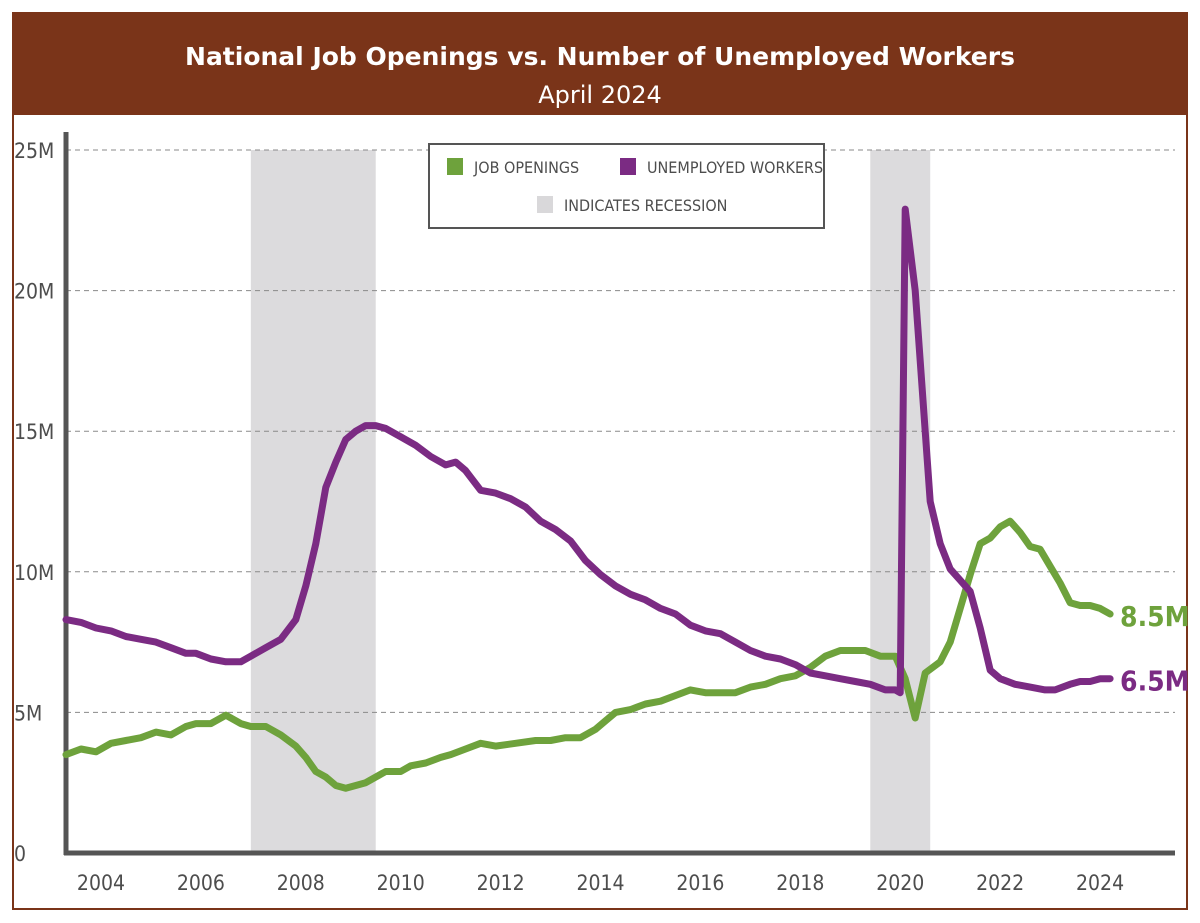 The width and height of the screenshot is (1200, 923). Describe the element at coordinates (20, 854) in the screenshot. I see `y-tick-label: 0` at that location.